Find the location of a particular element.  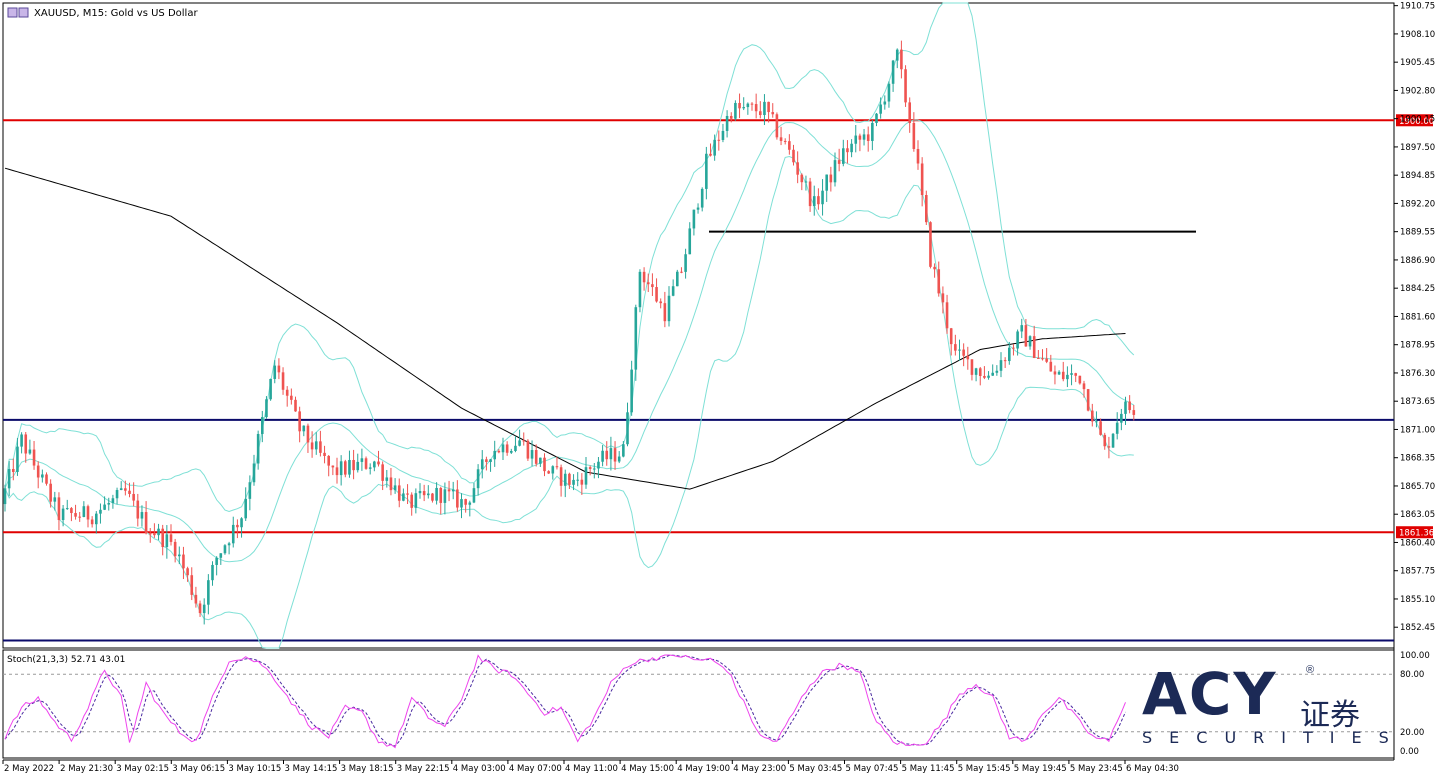

price-tick-label-12: 1878.95 is located at coordinates (1417, 346).